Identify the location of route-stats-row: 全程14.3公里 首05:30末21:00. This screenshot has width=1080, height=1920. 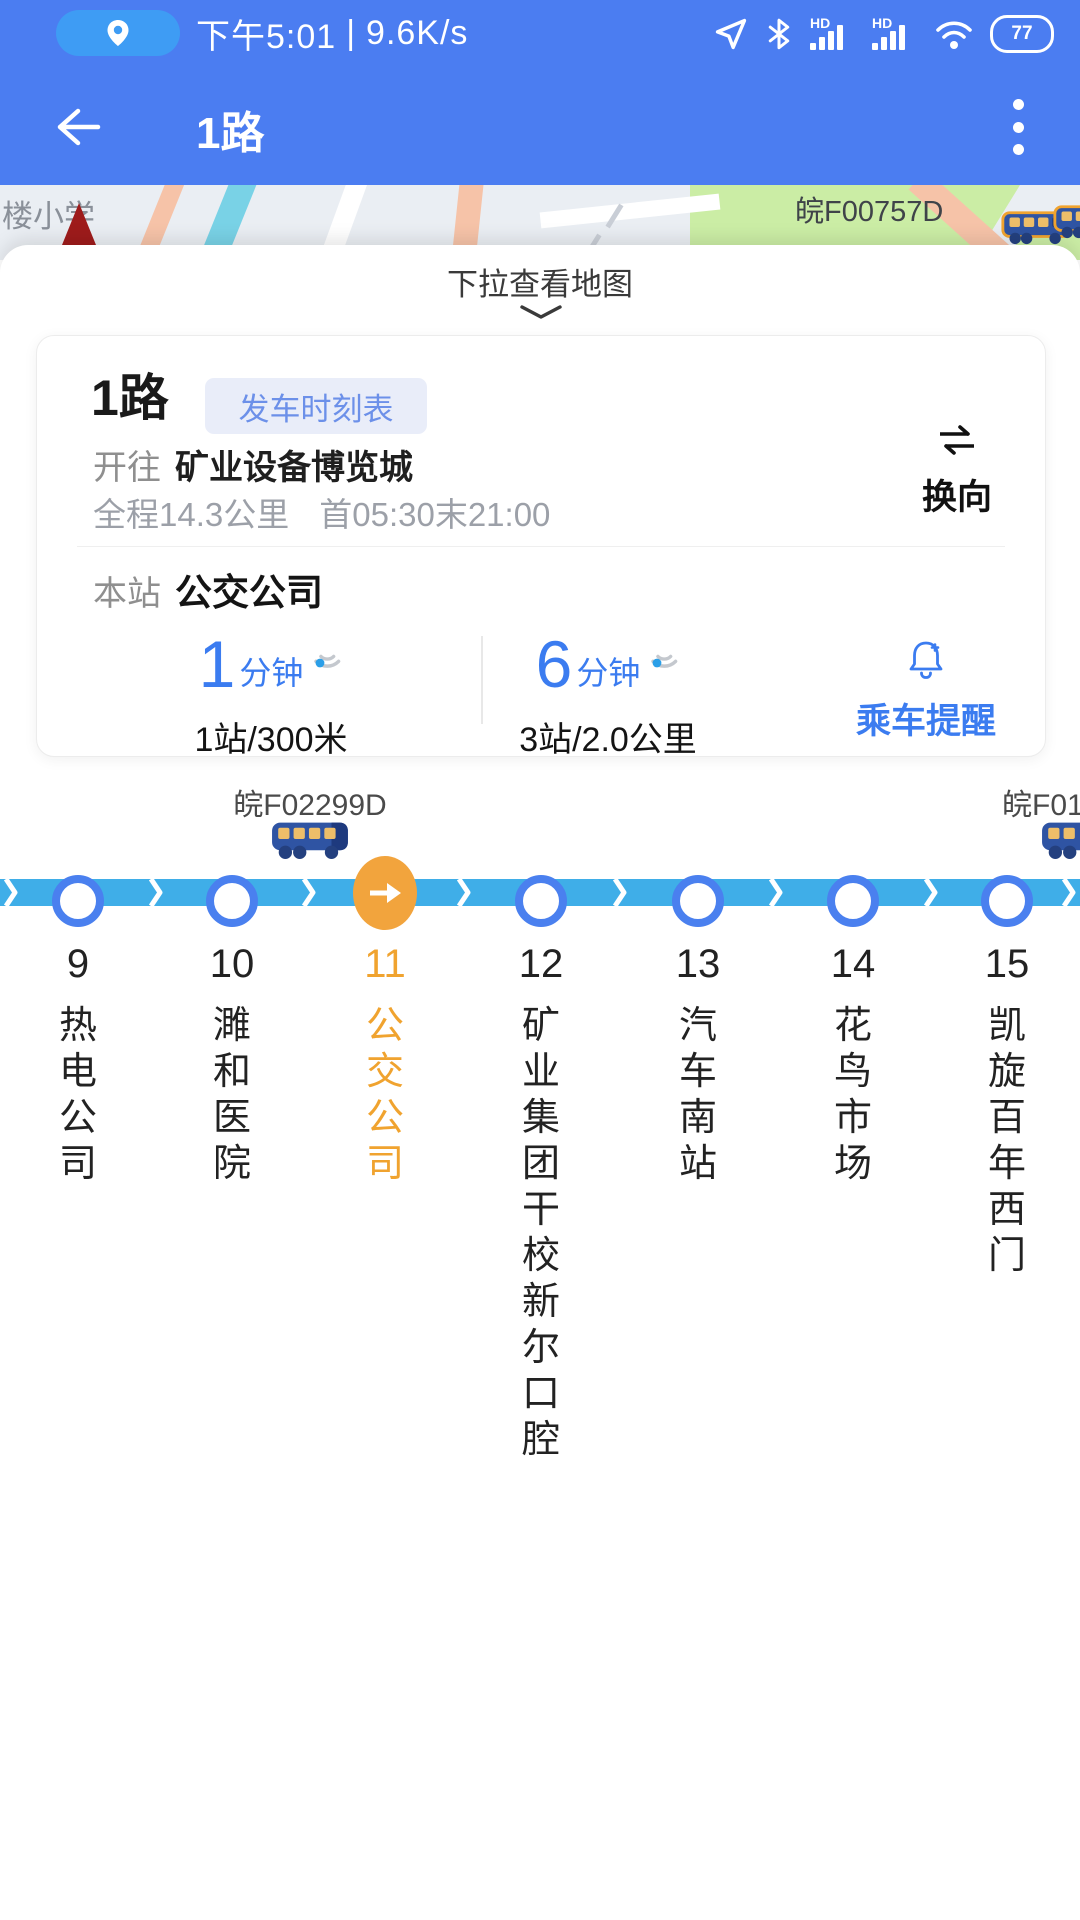
(336, 512).